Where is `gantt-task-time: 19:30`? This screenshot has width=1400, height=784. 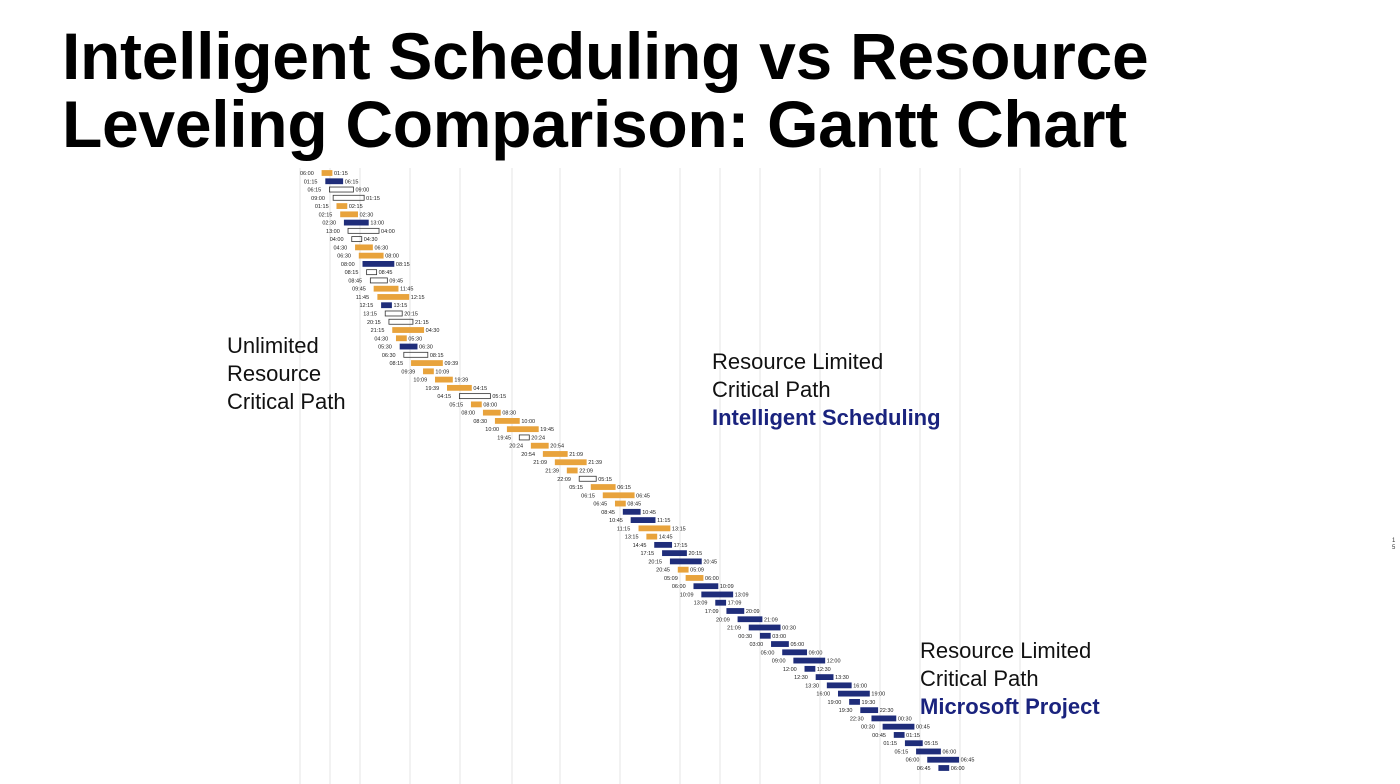 gantt-task-time: 19:30 is located at coordinates (846, 711).